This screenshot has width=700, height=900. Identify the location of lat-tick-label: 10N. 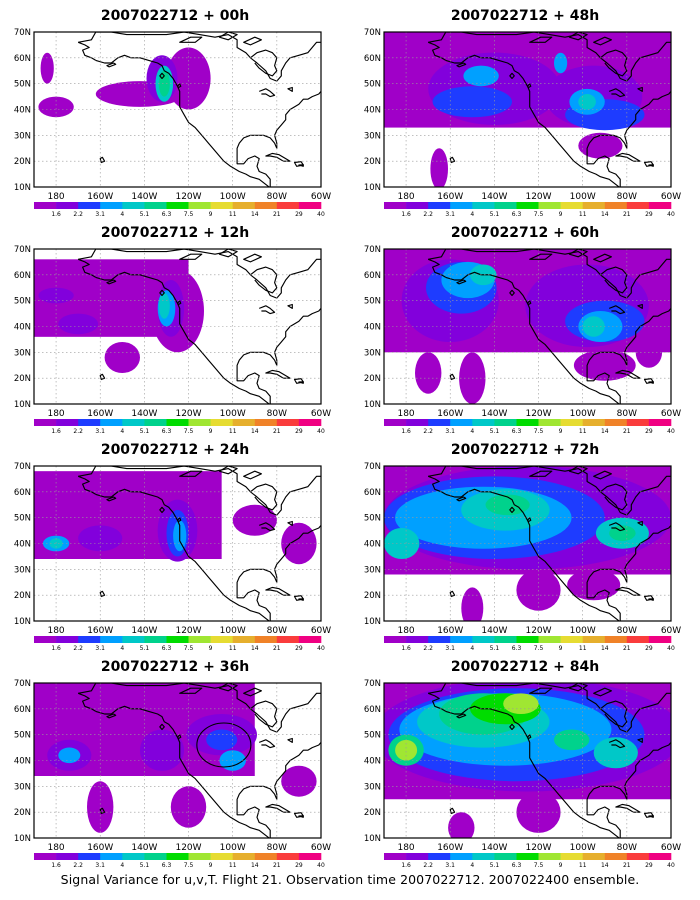
(22, 839).